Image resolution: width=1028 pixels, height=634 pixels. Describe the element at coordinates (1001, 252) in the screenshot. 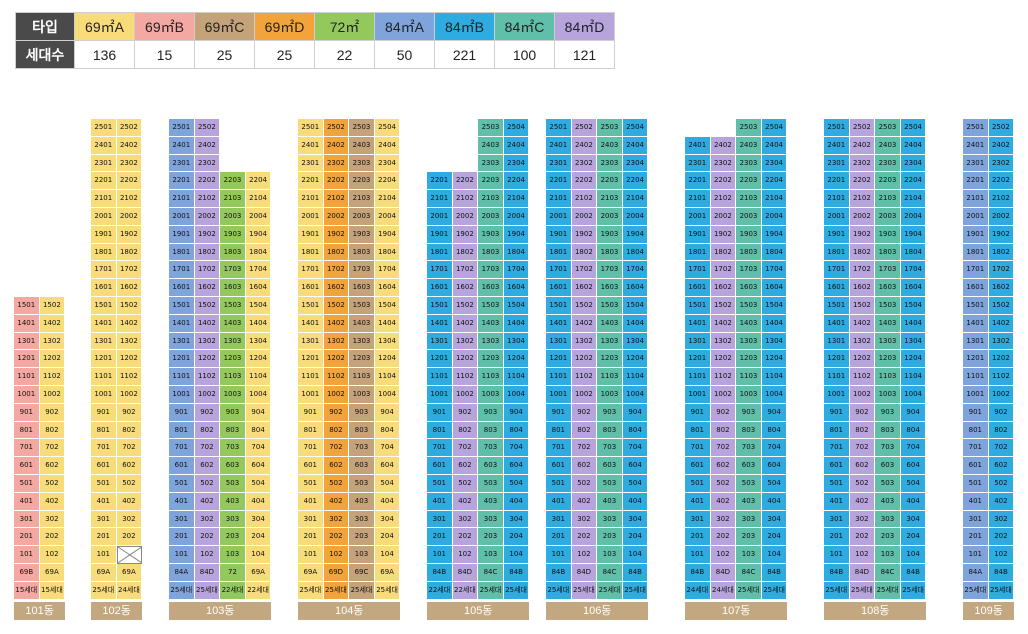

I see `unit-cell: 1802` at that location.